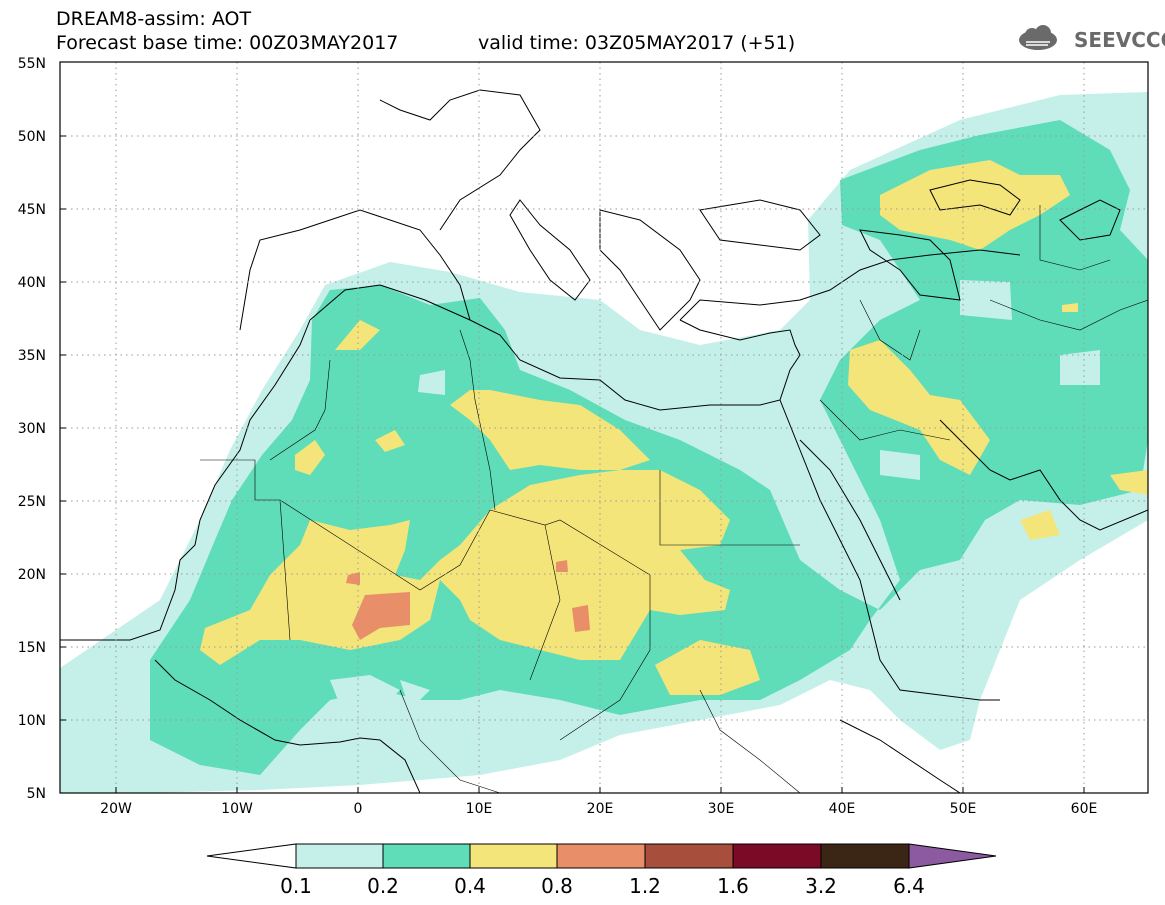 The image size is (1165, 905). What do you see at coordinates (36, 794) in the screenshot?
I see `lat-label: 5N` at bounding box center [36, 794].